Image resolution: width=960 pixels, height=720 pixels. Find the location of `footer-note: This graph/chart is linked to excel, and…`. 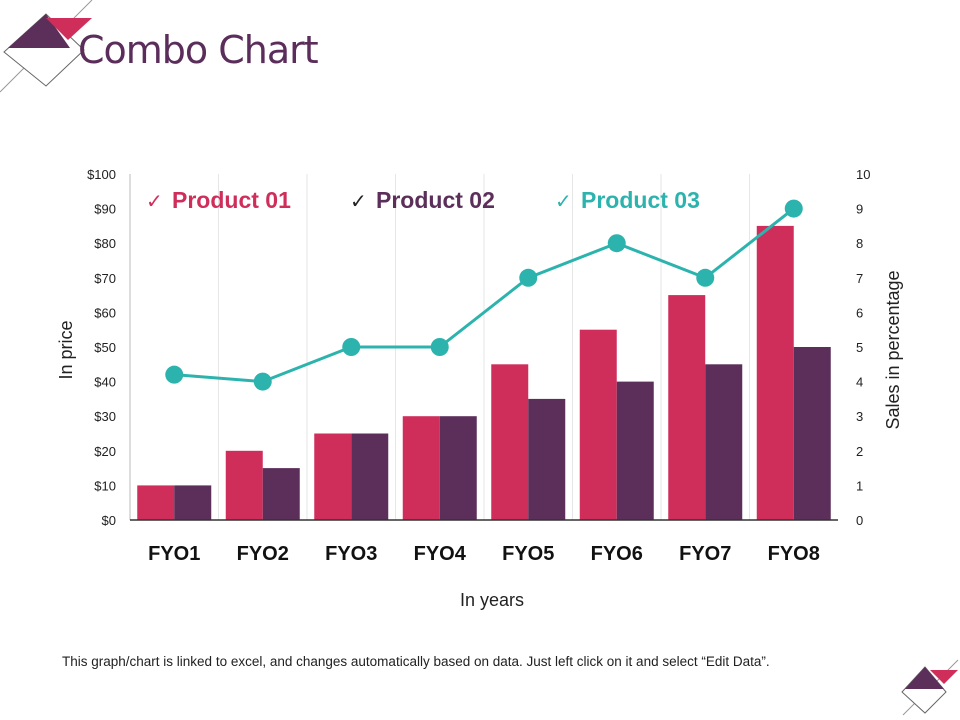

footer-note: This graph/chart is linked to excel, and… is located at coordinates (416, 661).